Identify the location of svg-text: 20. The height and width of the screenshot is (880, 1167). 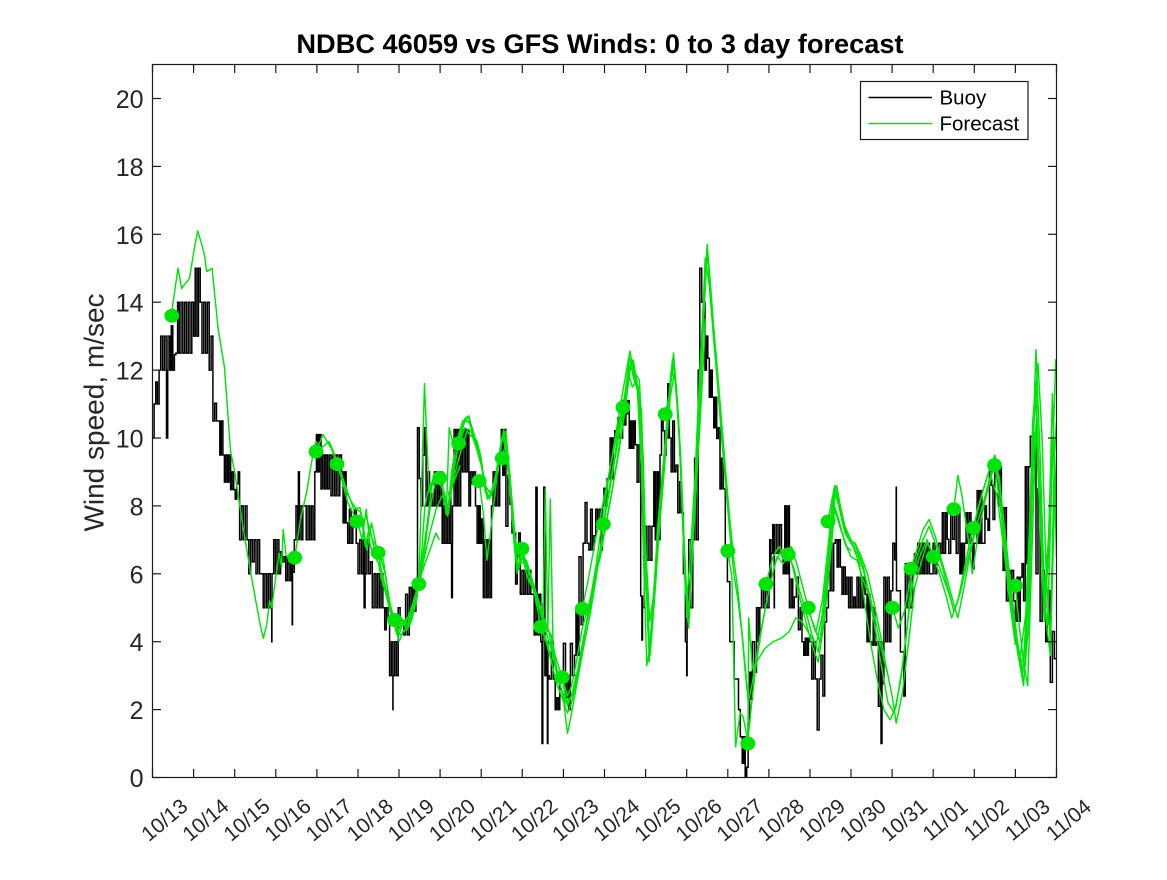
(130, 100).